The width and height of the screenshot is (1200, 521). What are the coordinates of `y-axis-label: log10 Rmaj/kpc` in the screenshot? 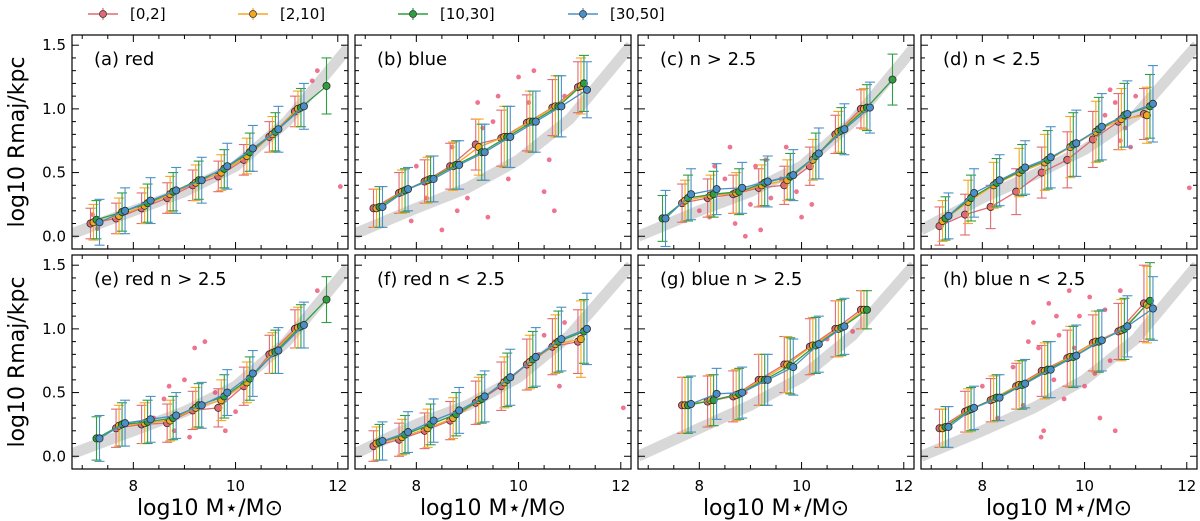 It's located at (17, 361).